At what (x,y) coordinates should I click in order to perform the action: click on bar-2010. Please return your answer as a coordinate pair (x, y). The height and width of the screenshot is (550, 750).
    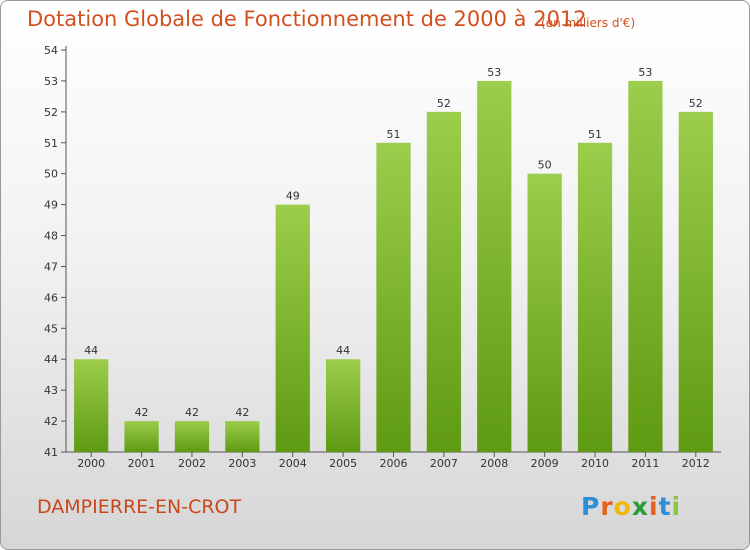
    Looking at the image, I should click on (595, 297).